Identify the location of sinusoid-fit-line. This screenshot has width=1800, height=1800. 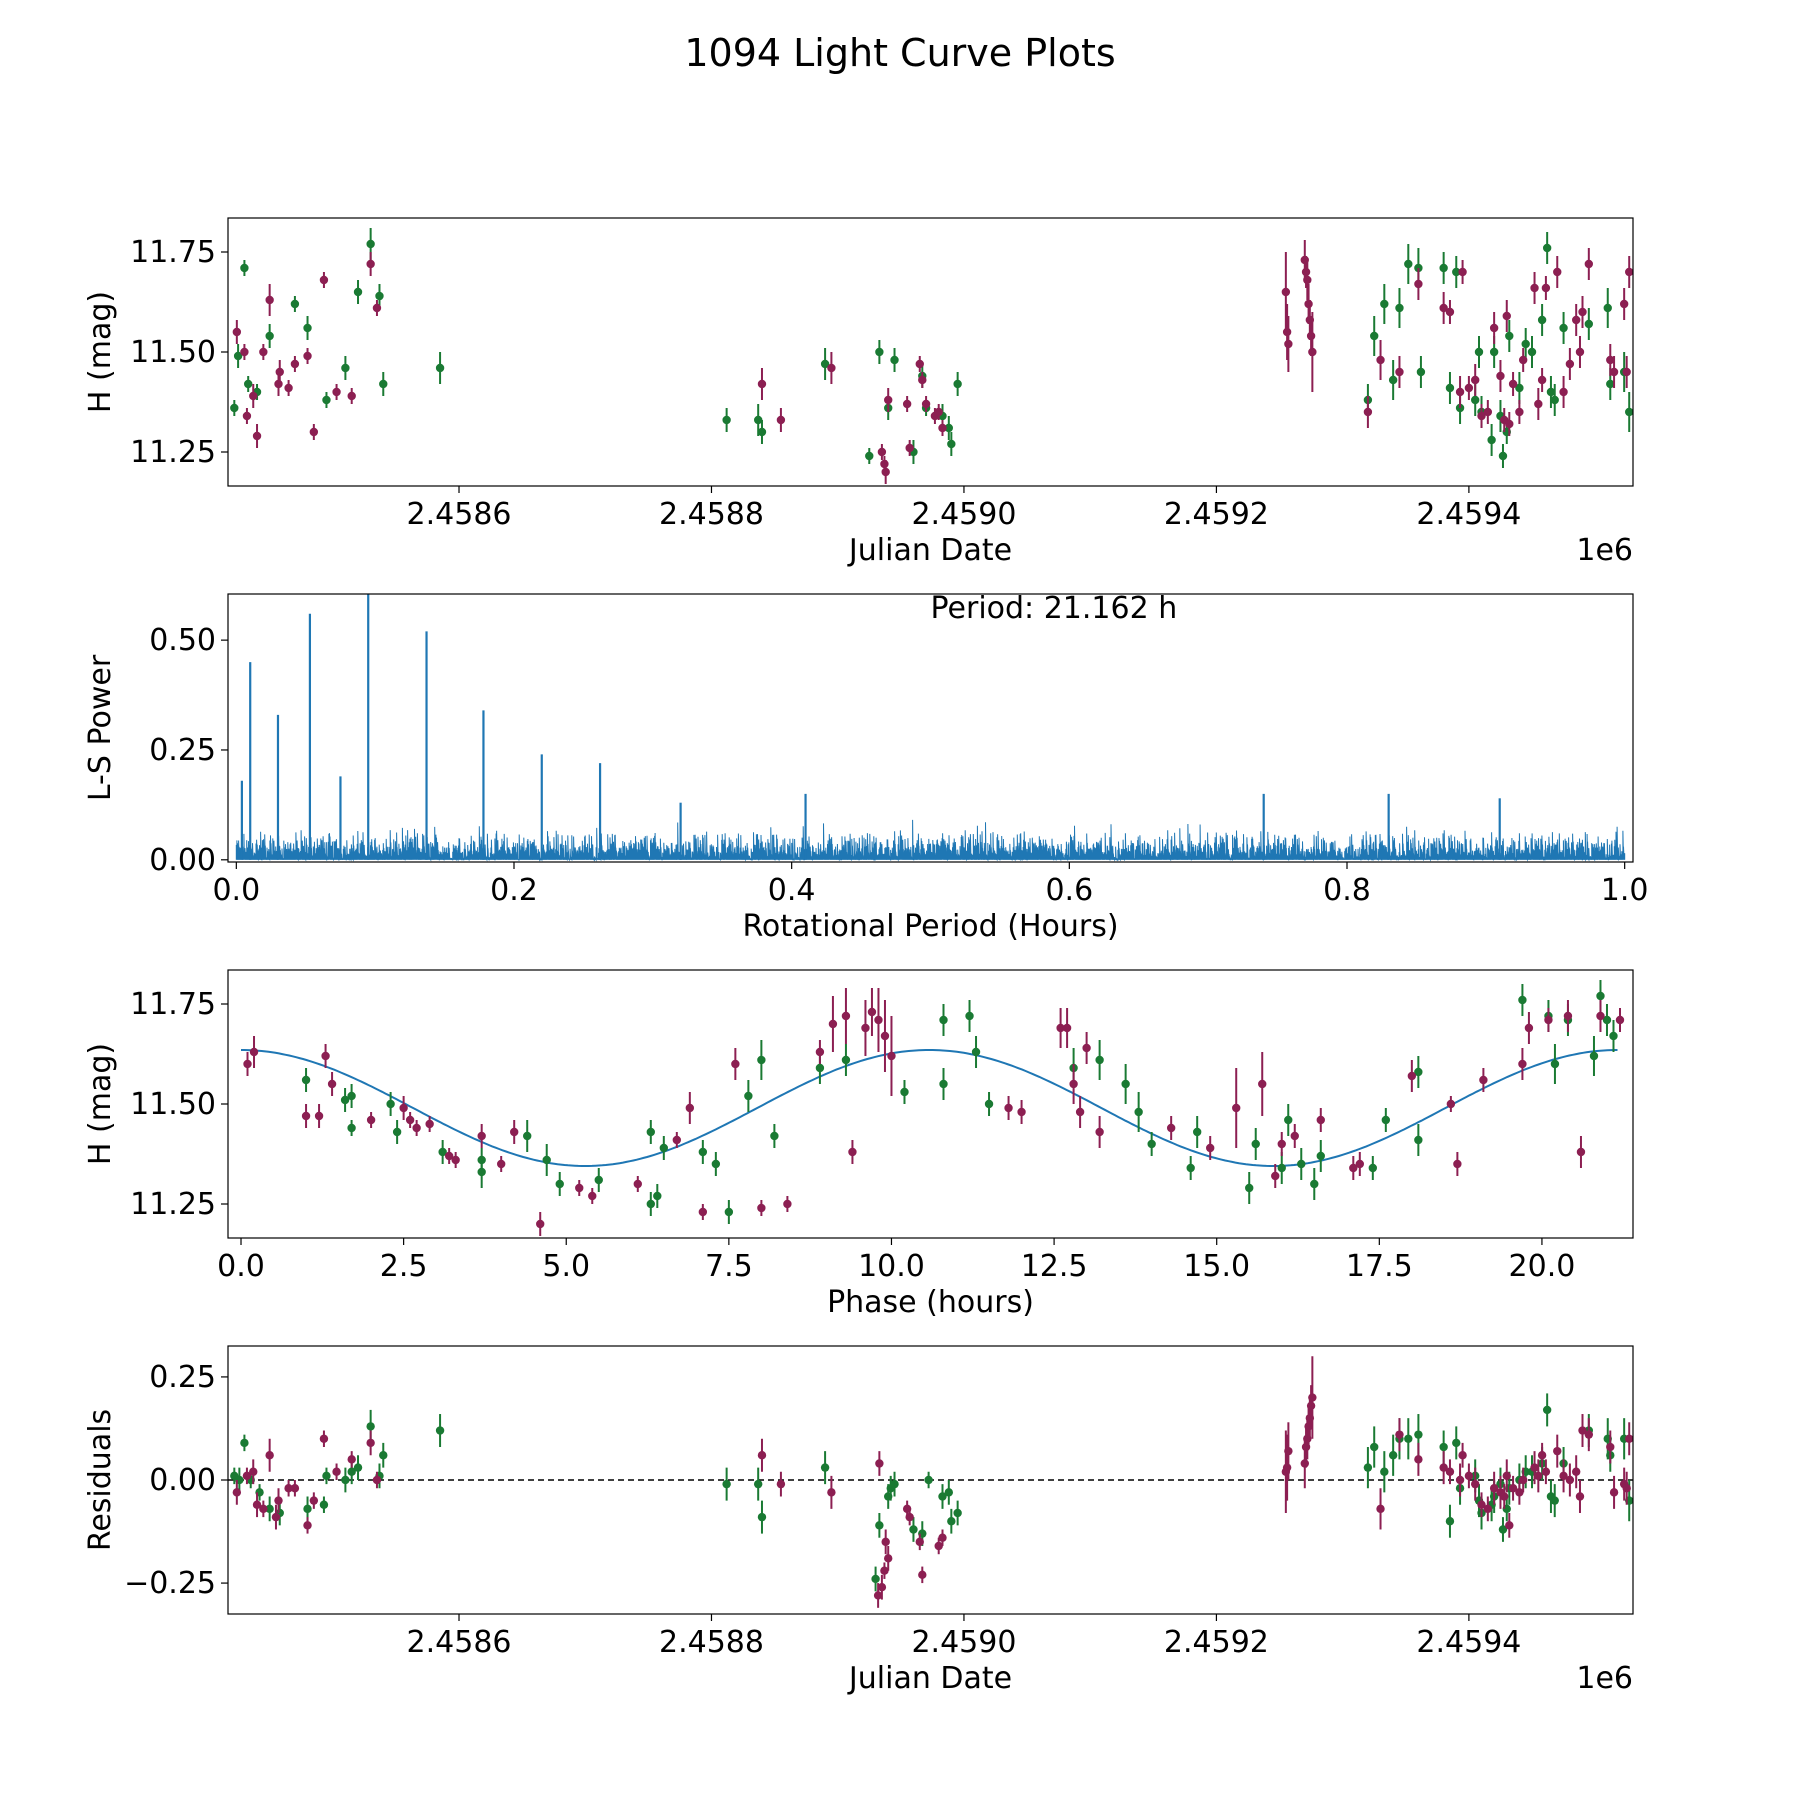
(929, 1108).